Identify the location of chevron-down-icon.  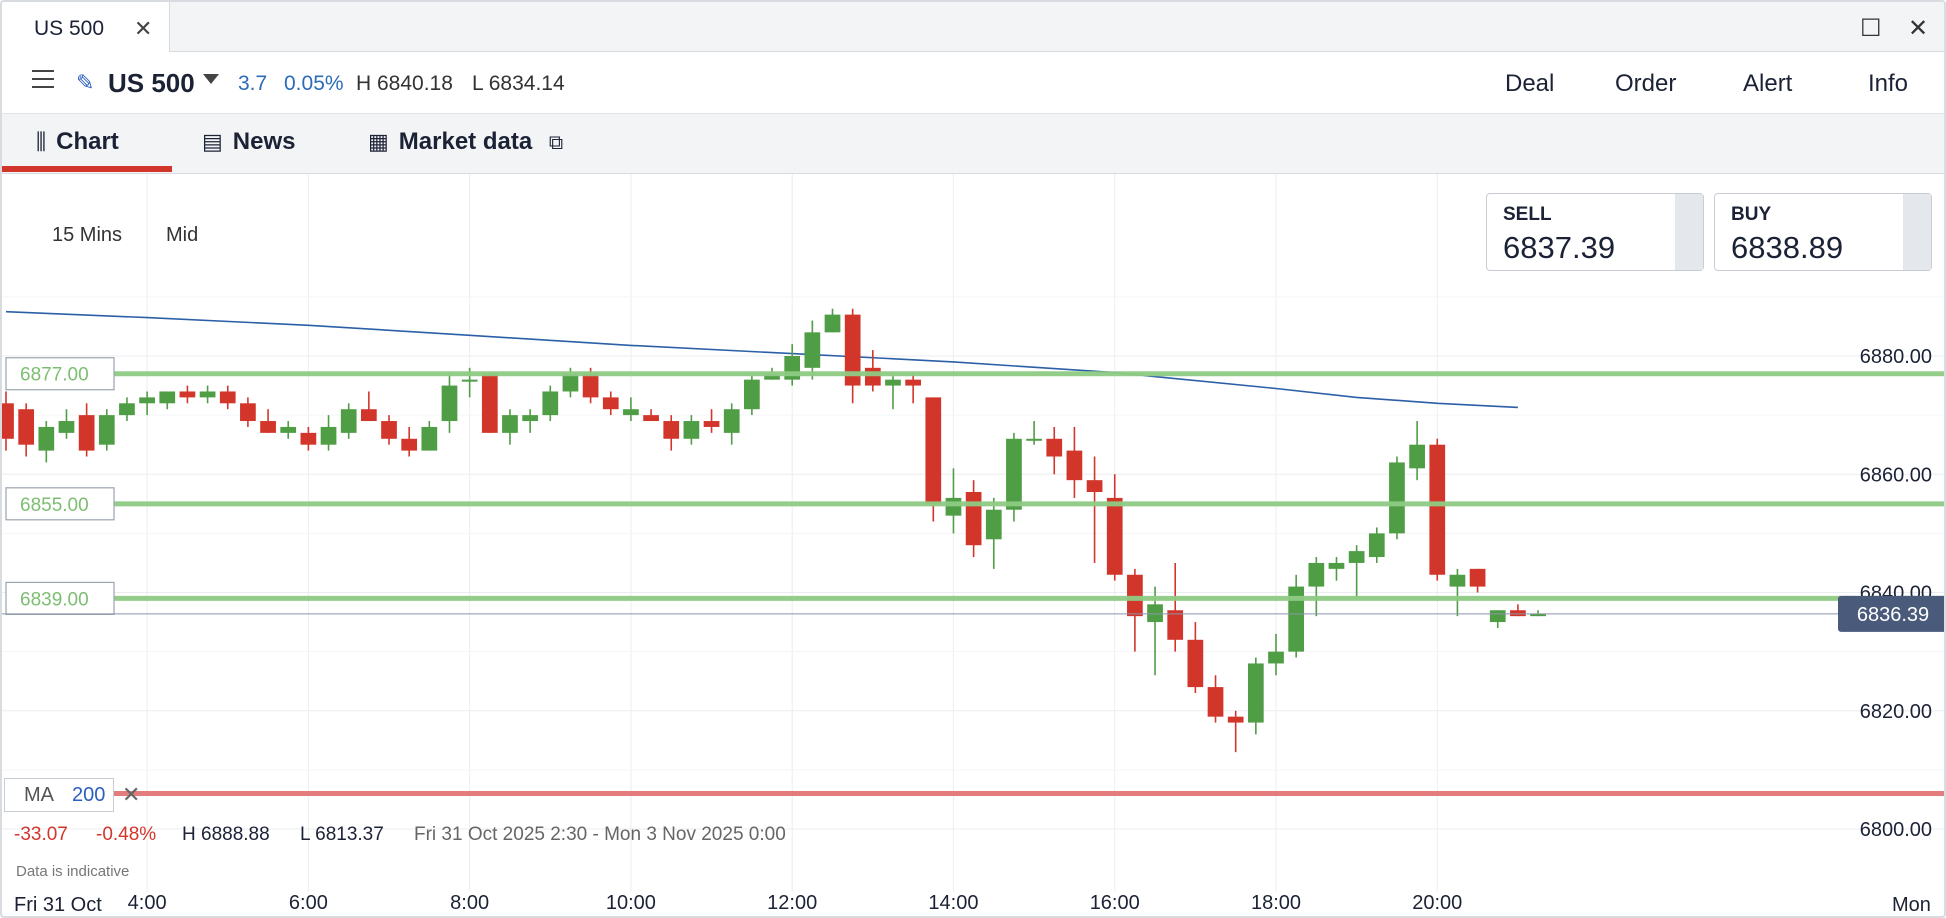
(211, 79).